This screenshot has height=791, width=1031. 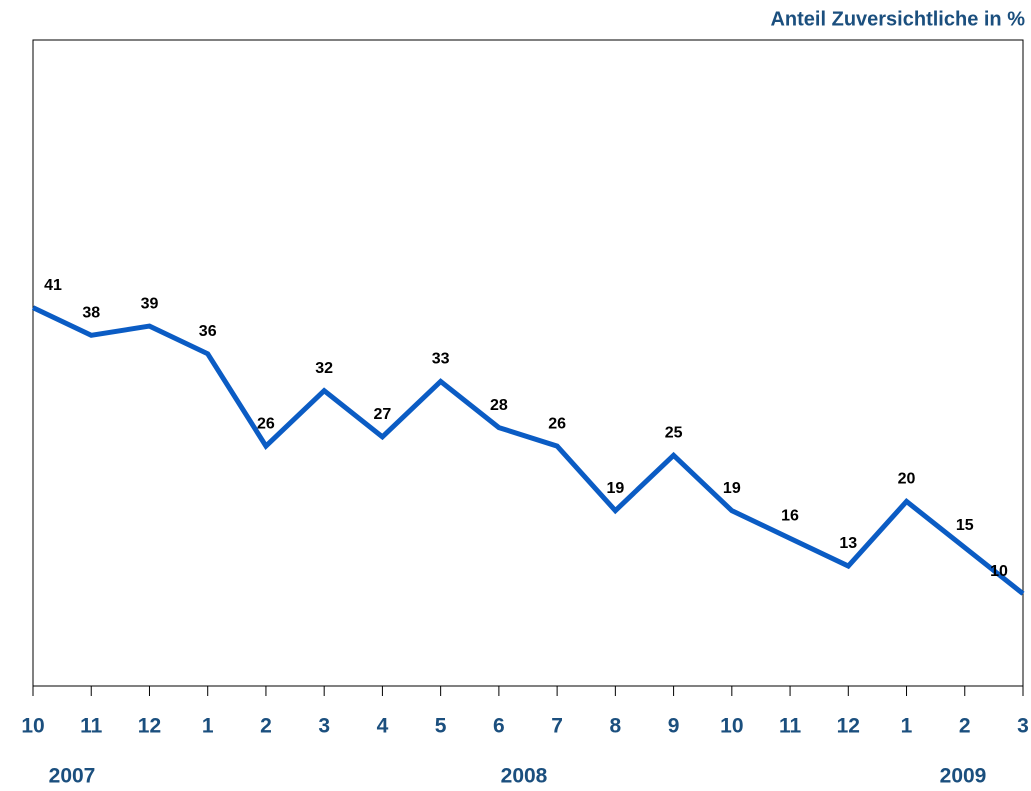 What do you see at coordinates (674, 726) in the screenshot?
I see `x-tick-label: 9` at bounding box center [674, 726].